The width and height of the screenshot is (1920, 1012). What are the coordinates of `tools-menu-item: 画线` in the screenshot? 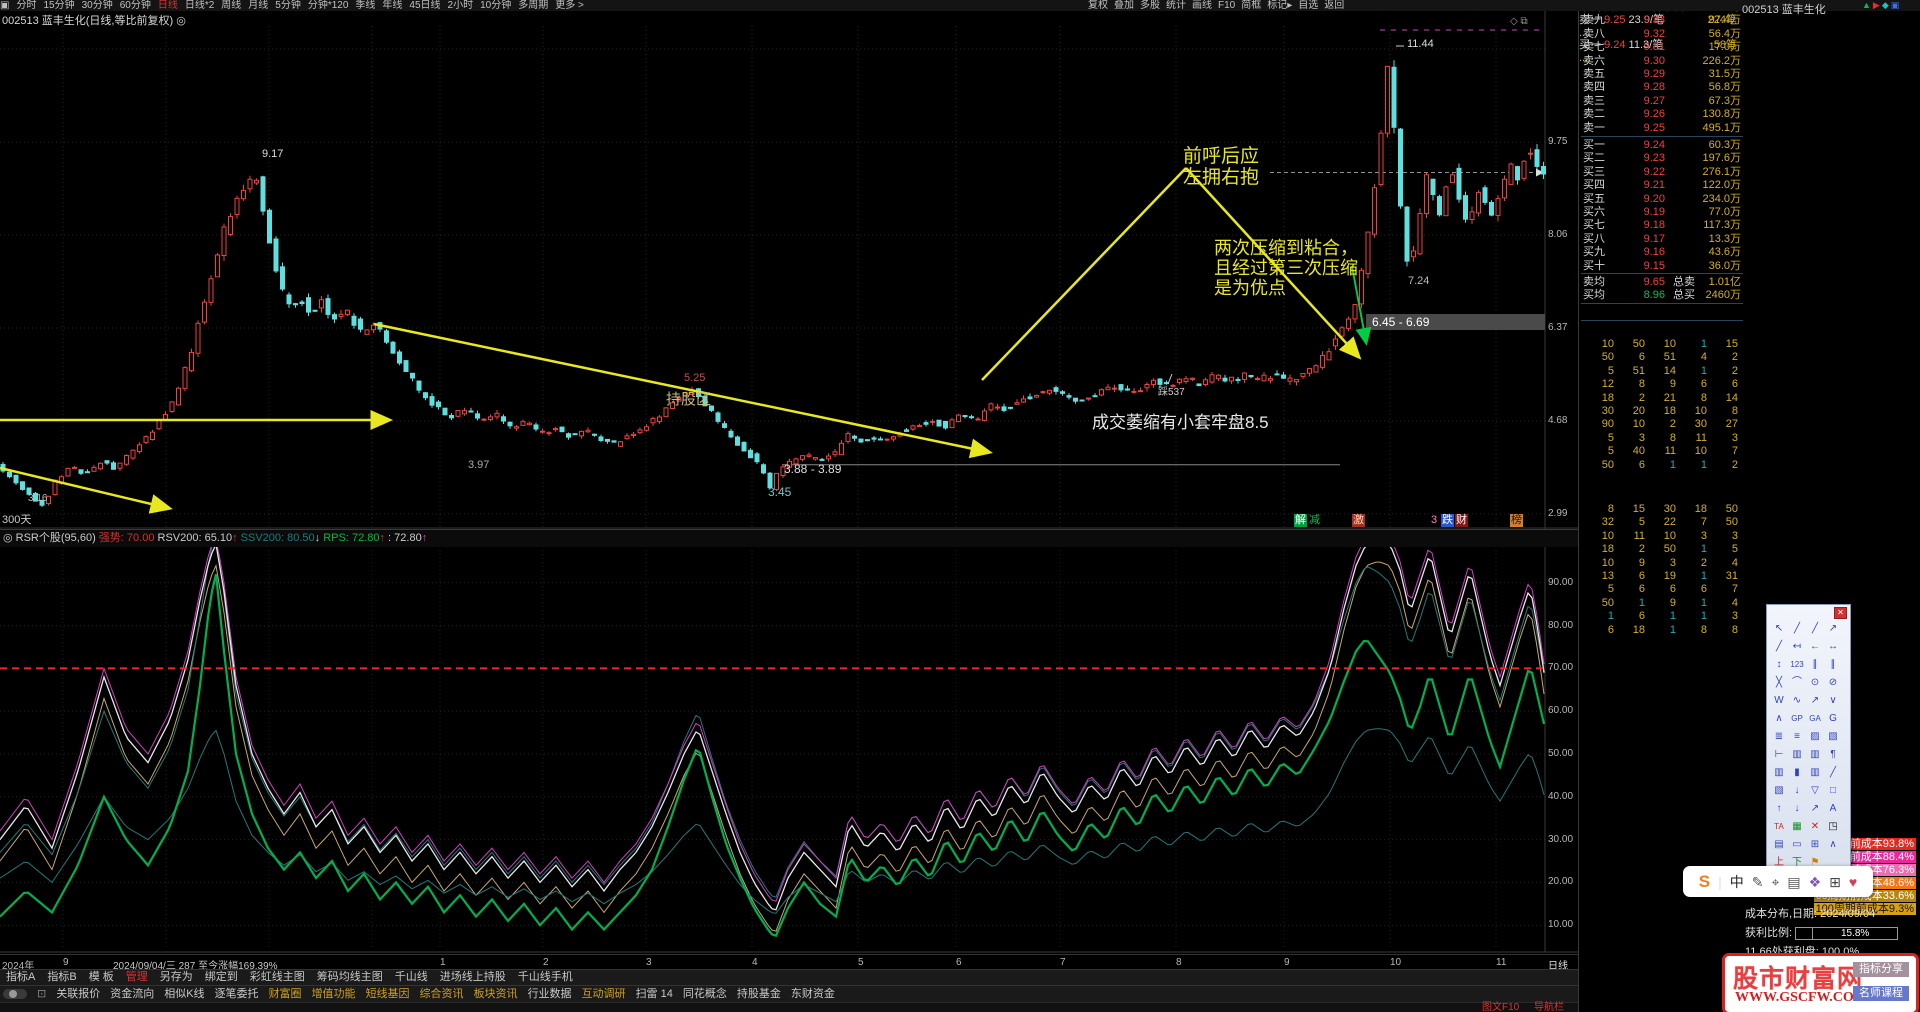 It's located at (1202, 5).